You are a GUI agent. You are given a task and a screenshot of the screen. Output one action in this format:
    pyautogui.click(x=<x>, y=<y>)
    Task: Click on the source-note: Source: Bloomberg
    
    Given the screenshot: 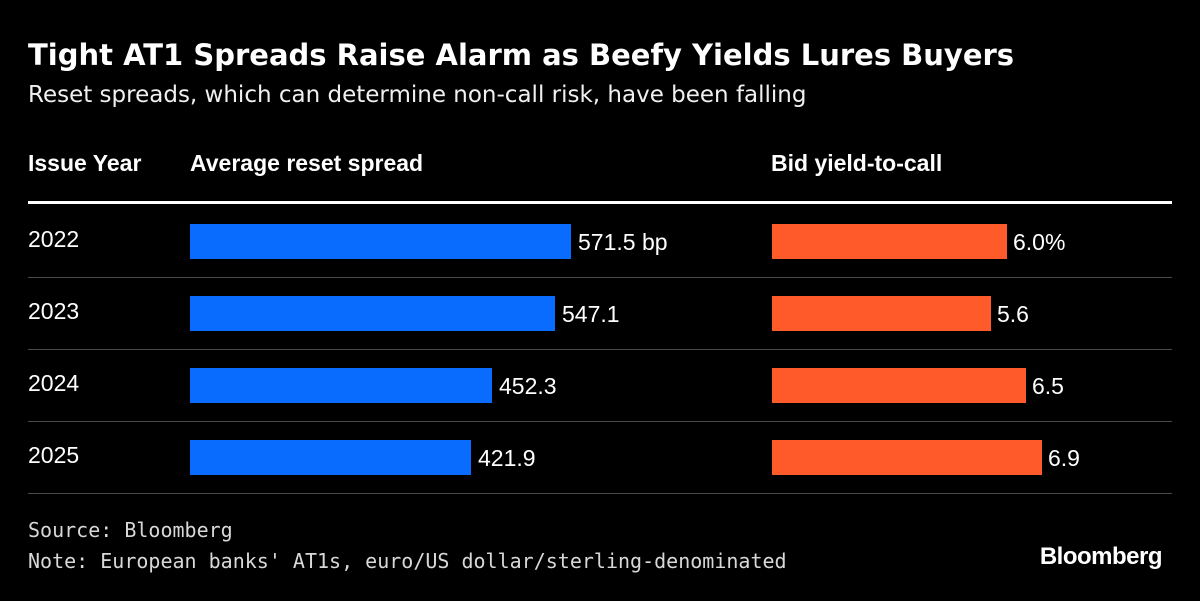 What is the action you would take?
    pyautogui.click(x=130, y=530)
    